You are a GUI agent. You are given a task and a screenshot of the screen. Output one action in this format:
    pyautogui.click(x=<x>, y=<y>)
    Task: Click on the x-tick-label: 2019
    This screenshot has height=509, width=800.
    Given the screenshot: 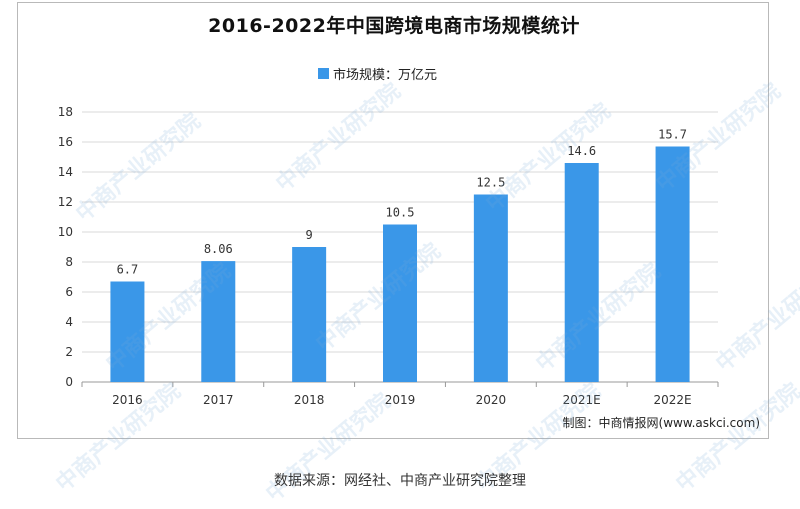 What is the action you would take?
    pyautogui.click(x=400, y=400)
    